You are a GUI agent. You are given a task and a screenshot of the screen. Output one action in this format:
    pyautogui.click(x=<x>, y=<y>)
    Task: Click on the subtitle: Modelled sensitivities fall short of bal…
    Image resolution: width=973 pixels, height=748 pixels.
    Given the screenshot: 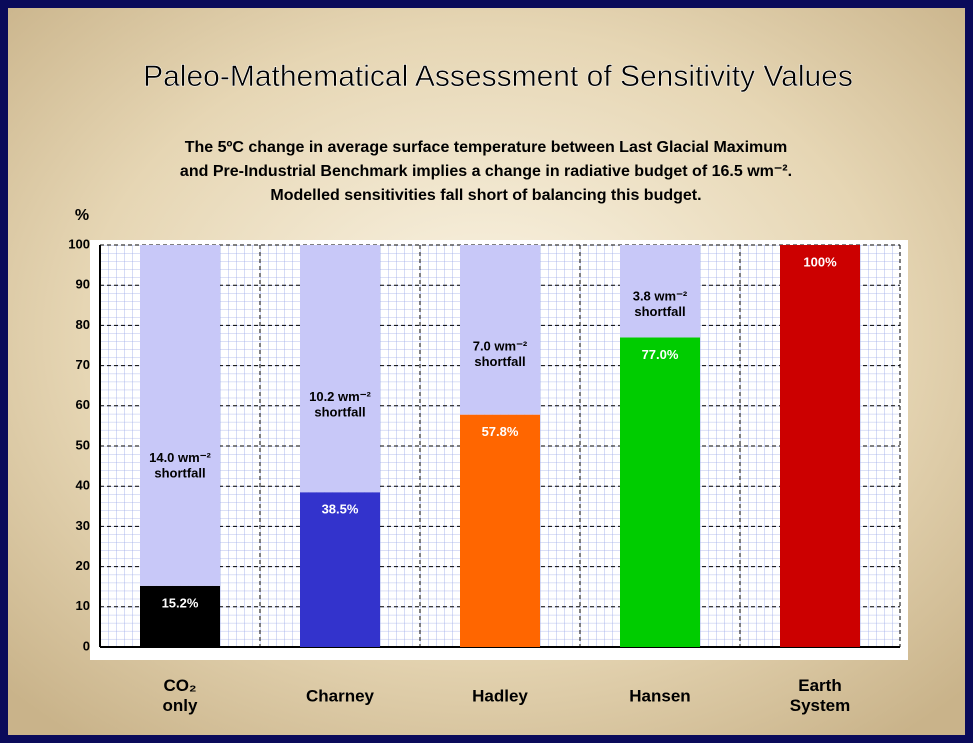 What is the action you would take?
    pyautogui.click(x=485, y=195)
    